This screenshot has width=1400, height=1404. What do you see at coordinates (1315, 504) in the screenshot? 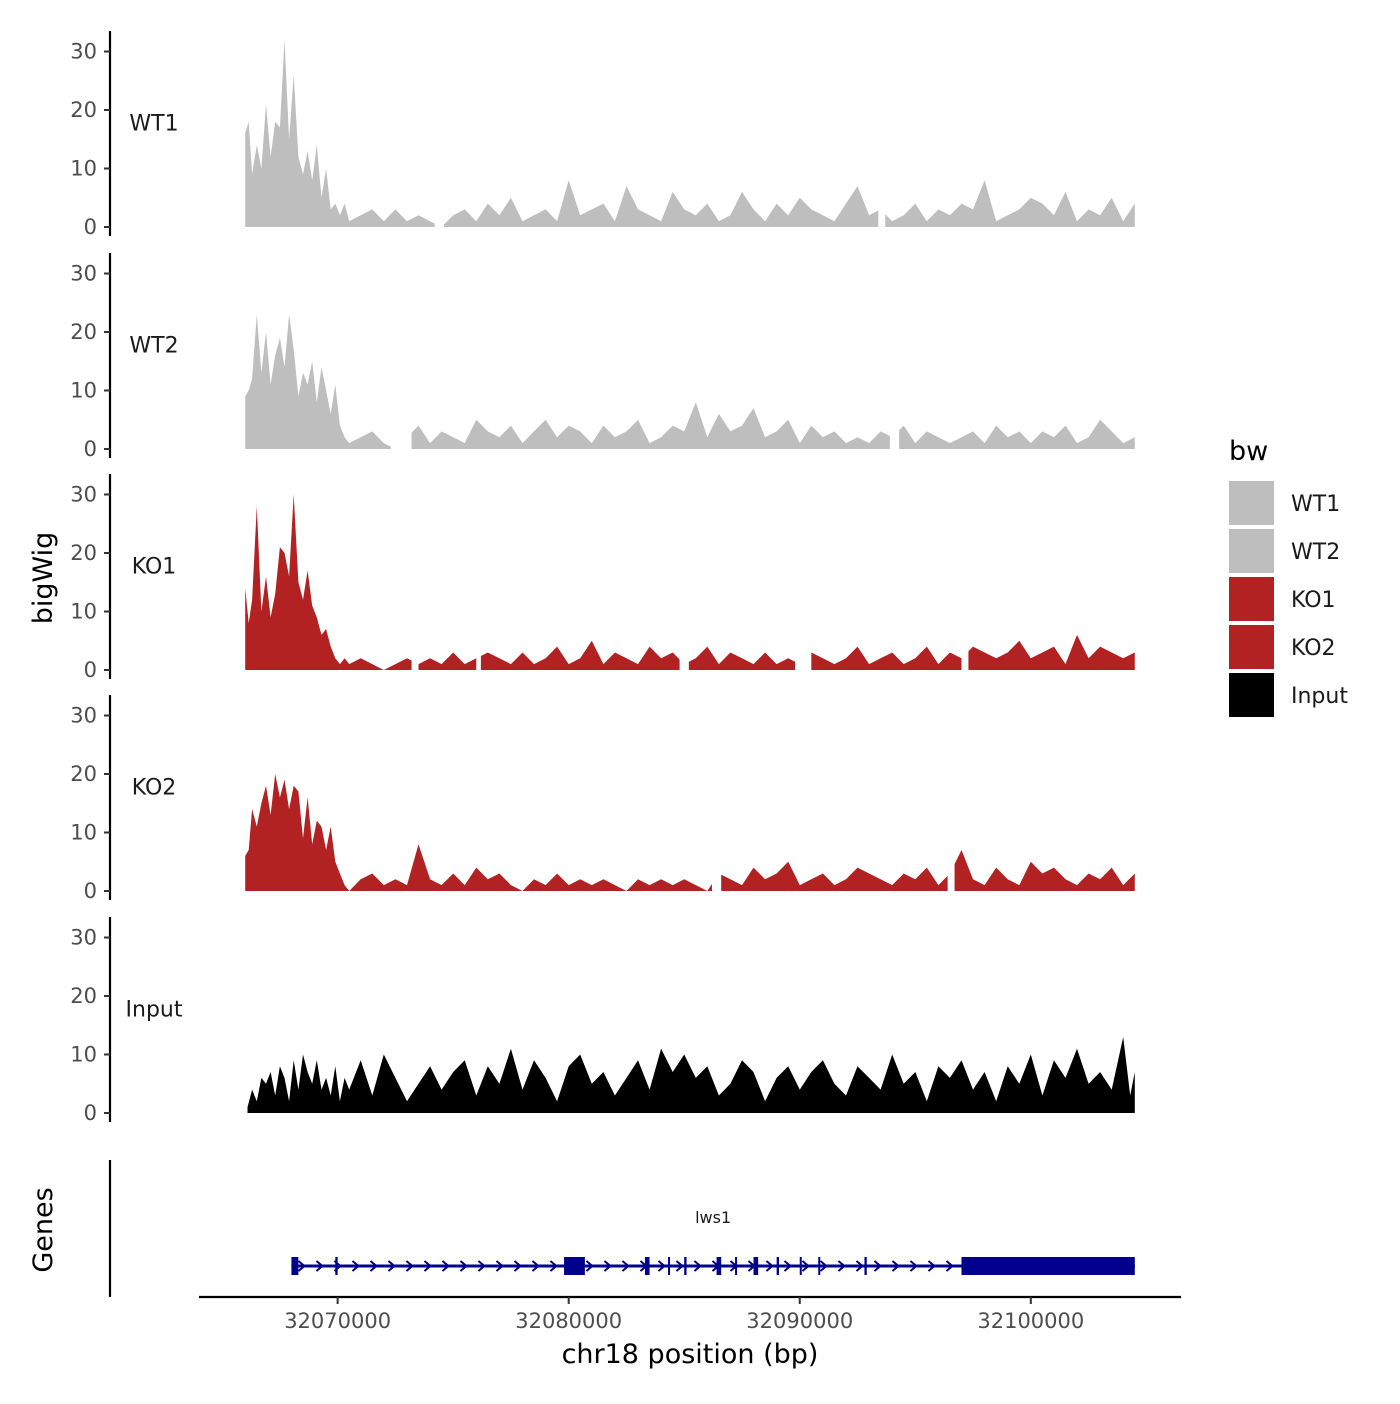
I see `legend-label: WT1` at bounding box center [1315, 504].